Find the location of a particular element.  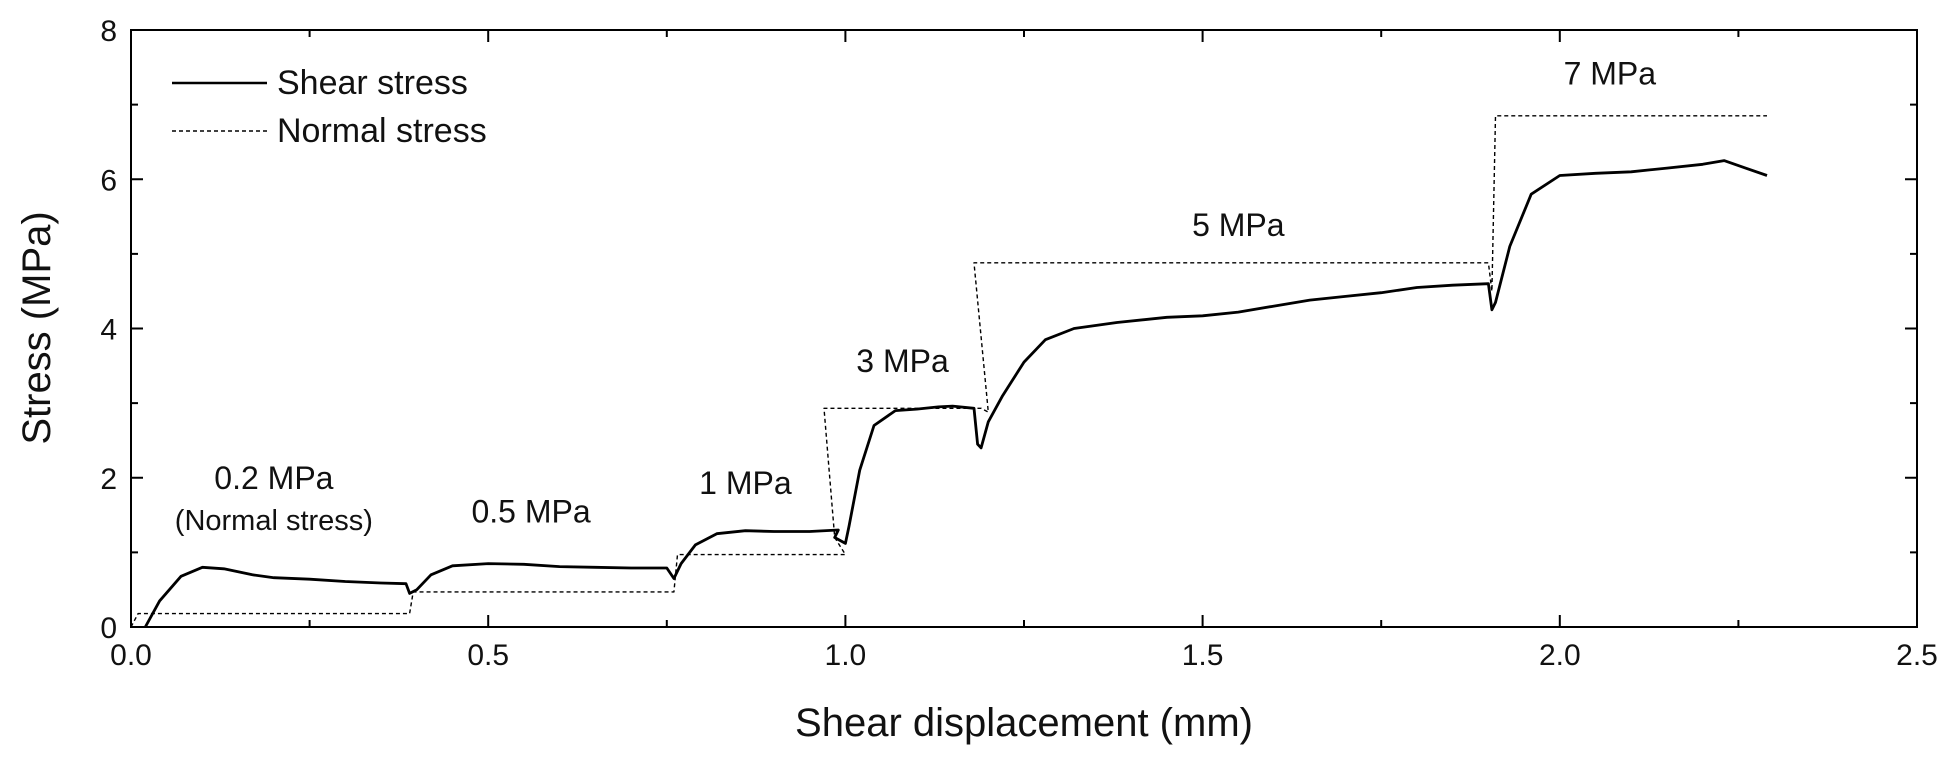

annotation-label: 3 MPa is located at coordinates (902, 361).